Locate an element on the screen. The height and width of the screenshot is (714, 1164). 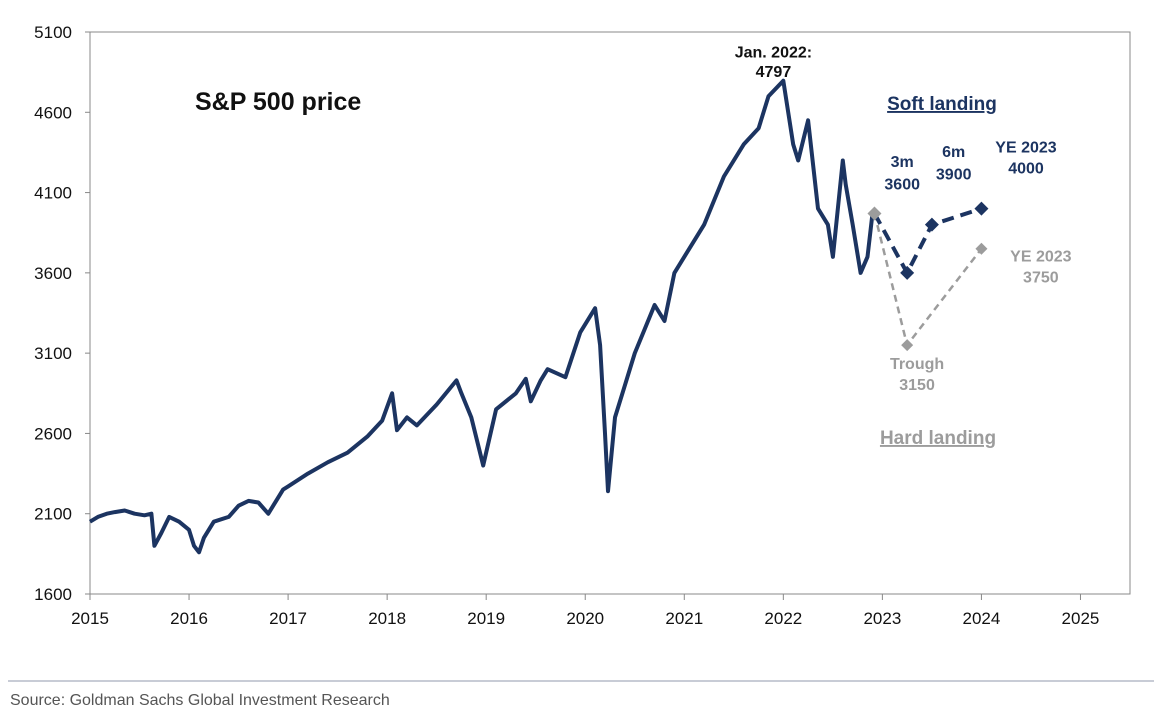
x-tick-label: 2021 is located at coordinates (684, 618).